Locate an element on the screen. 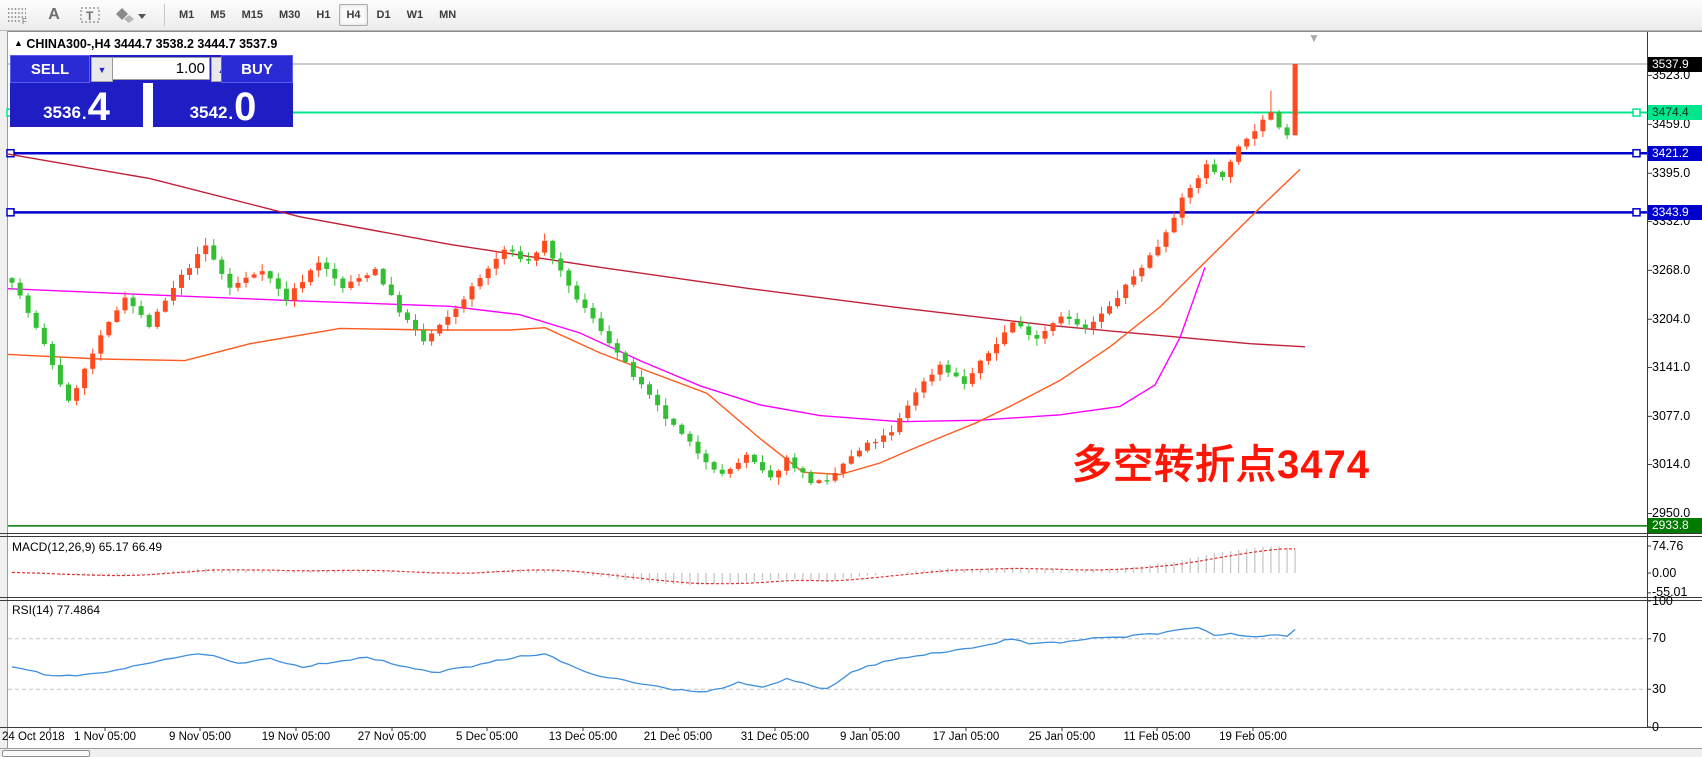 This screenshot has width=1702, height=757. price-chip-2933.8: 2933.8 is located at coordinates (1675, 526).